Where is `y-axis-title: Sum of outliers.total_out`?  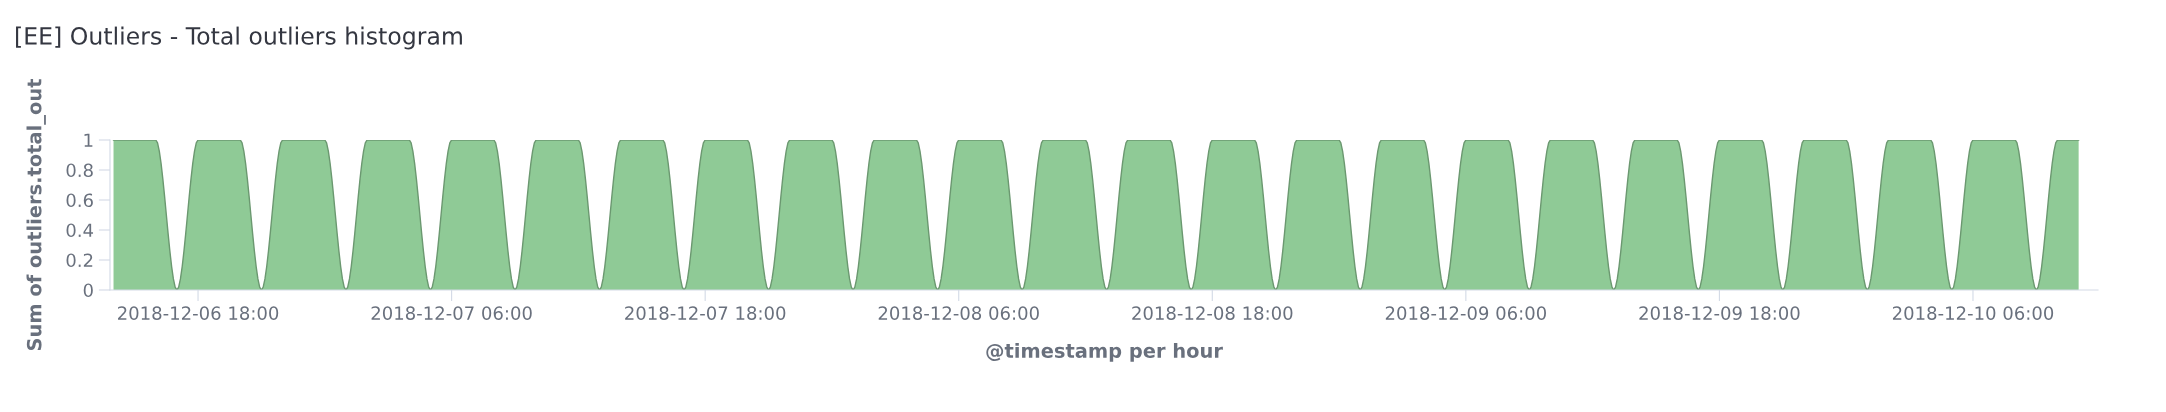
y-axis-title: Sum of outliers.total_out is located at coordinates (36, 214).